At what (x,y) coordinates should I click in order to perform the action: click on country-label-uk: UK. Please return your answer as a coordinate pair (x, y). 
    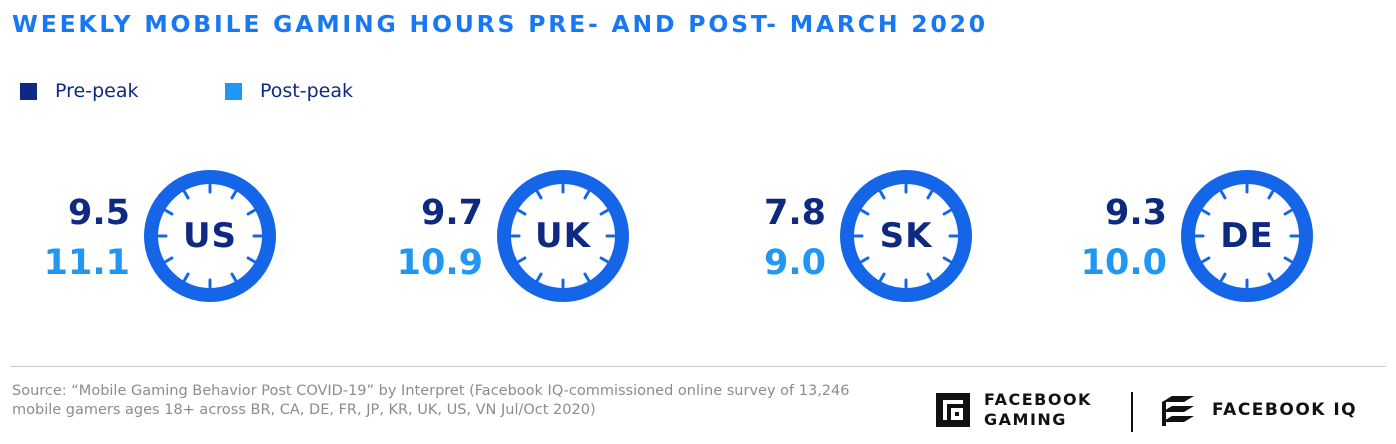
    Looking at the image, I should click on (563, 236).